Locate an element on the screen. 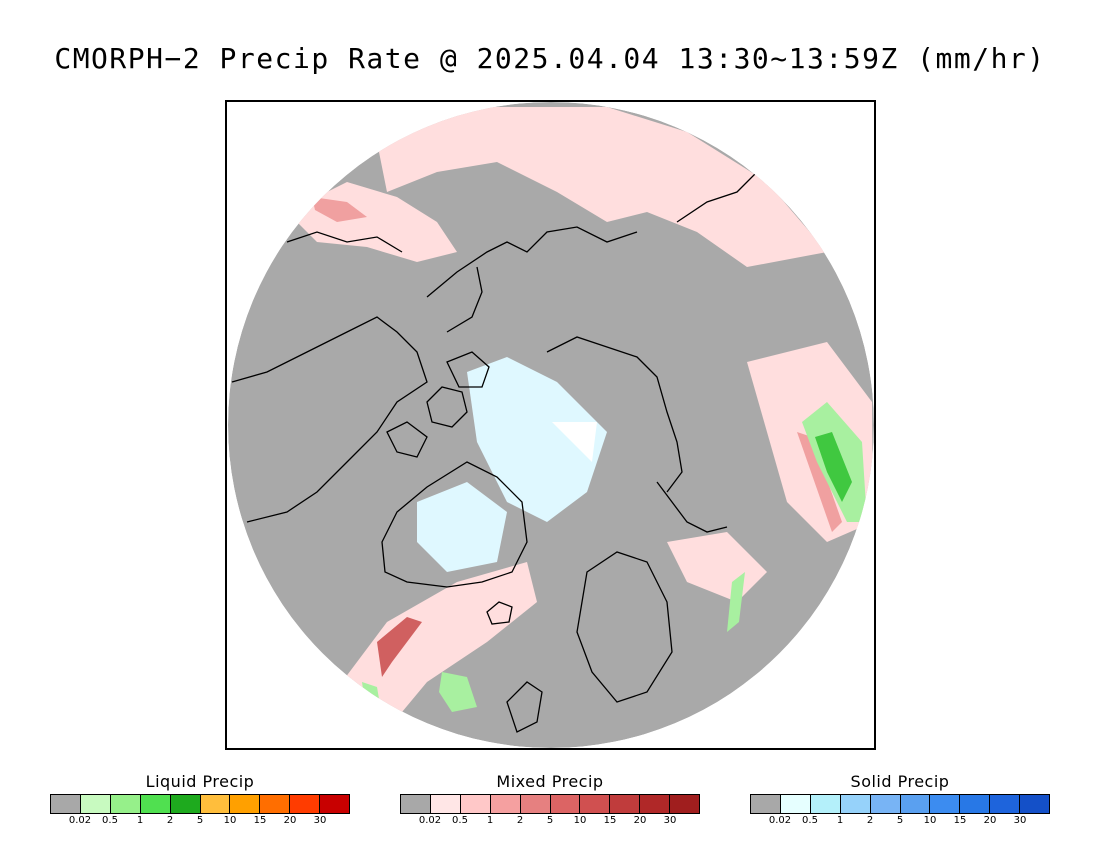 This screenshot has width=1100, height=850. solid-precip-region-greenland is located at coordinates (462, 527).